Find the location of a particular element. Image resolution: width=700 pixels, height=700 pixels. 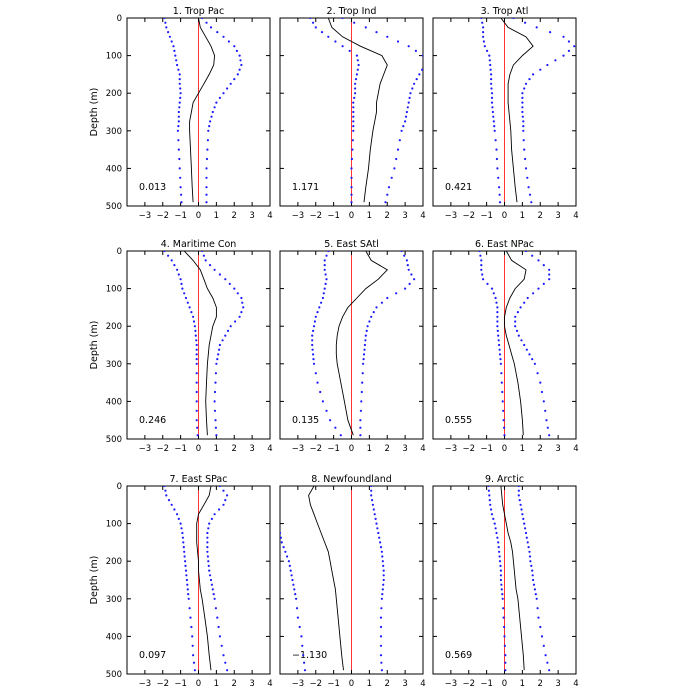

x-tick-label: 4 is located at coordinates (269, 684).